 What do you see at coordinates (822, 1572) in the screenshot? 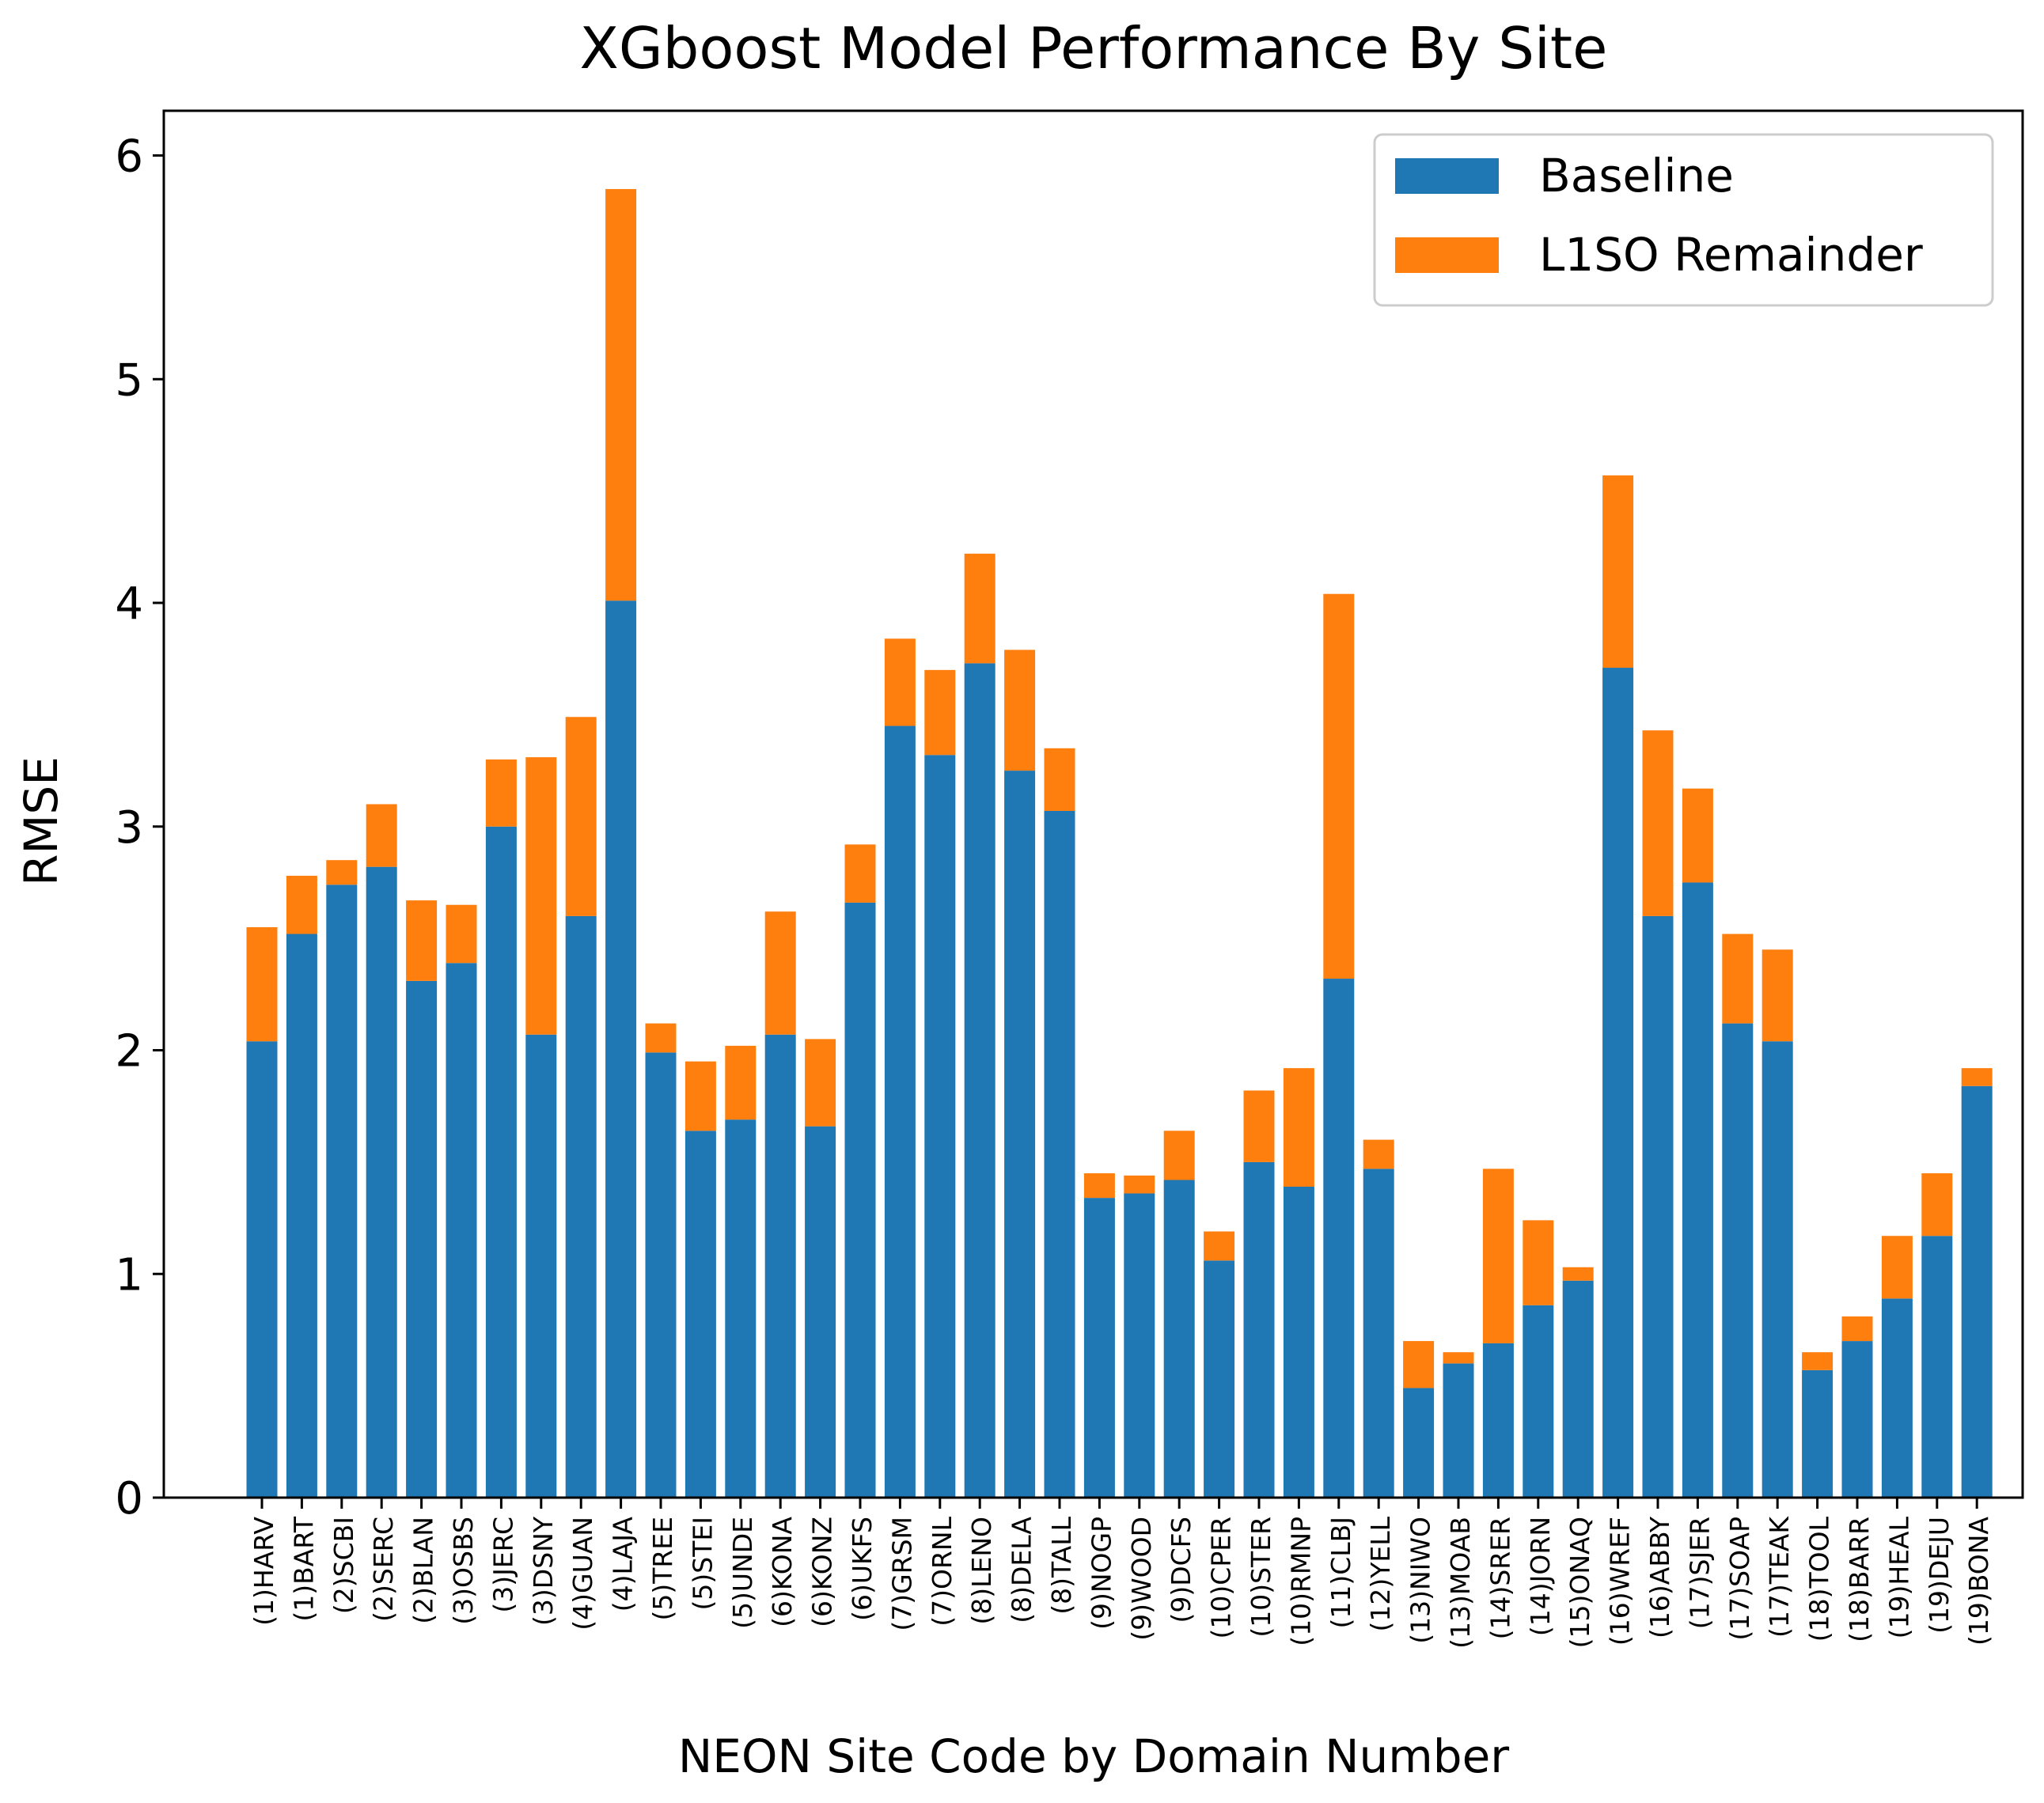
I see `x-tick-label: (6)KONZ` at bounding box center [822, 1572].